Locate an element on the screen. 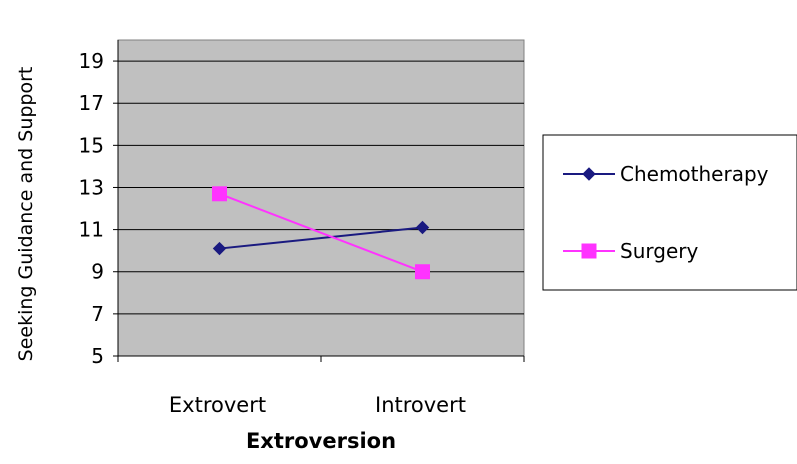 The image size is (797, 464). series-surgery is located at coordinates (321, 233).